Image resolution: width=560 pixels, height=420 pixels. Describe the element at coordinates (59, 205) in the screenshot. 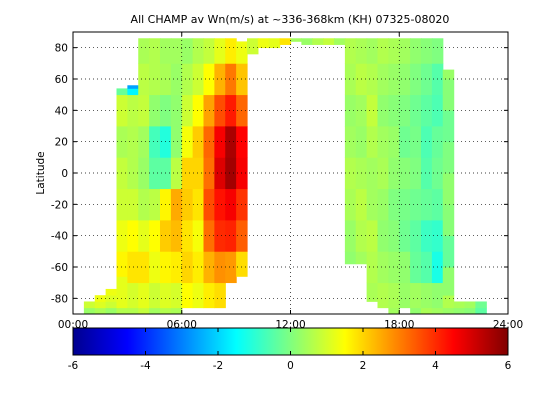

I see `y-tick-label-3: -20` at that location.